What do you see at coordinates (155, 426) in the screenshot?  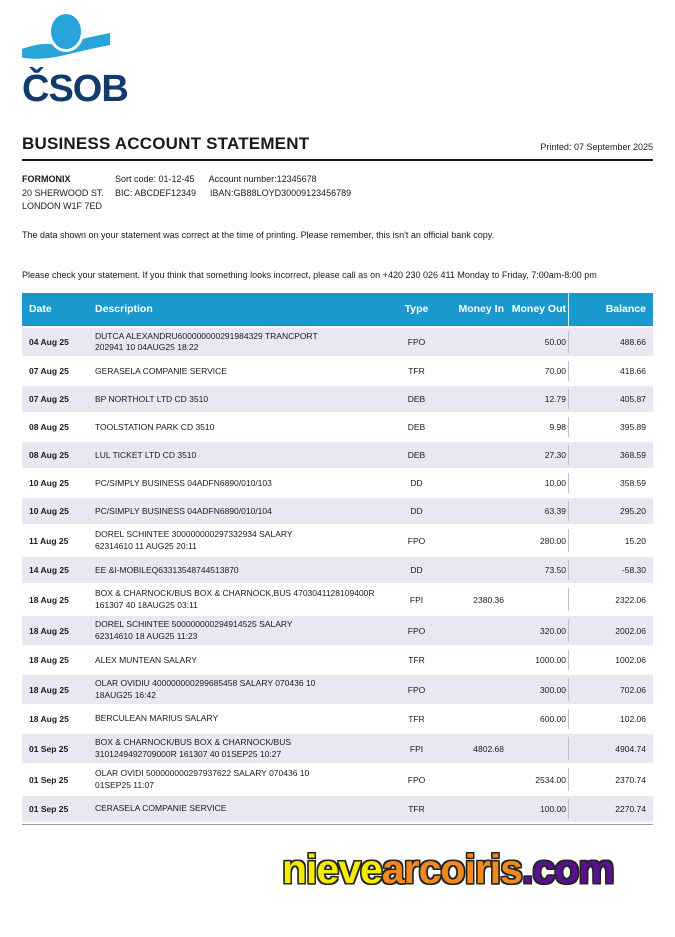 I see `description-cell: TOOLSTATION PARK CD 3510` at bounding box center [155, 426].